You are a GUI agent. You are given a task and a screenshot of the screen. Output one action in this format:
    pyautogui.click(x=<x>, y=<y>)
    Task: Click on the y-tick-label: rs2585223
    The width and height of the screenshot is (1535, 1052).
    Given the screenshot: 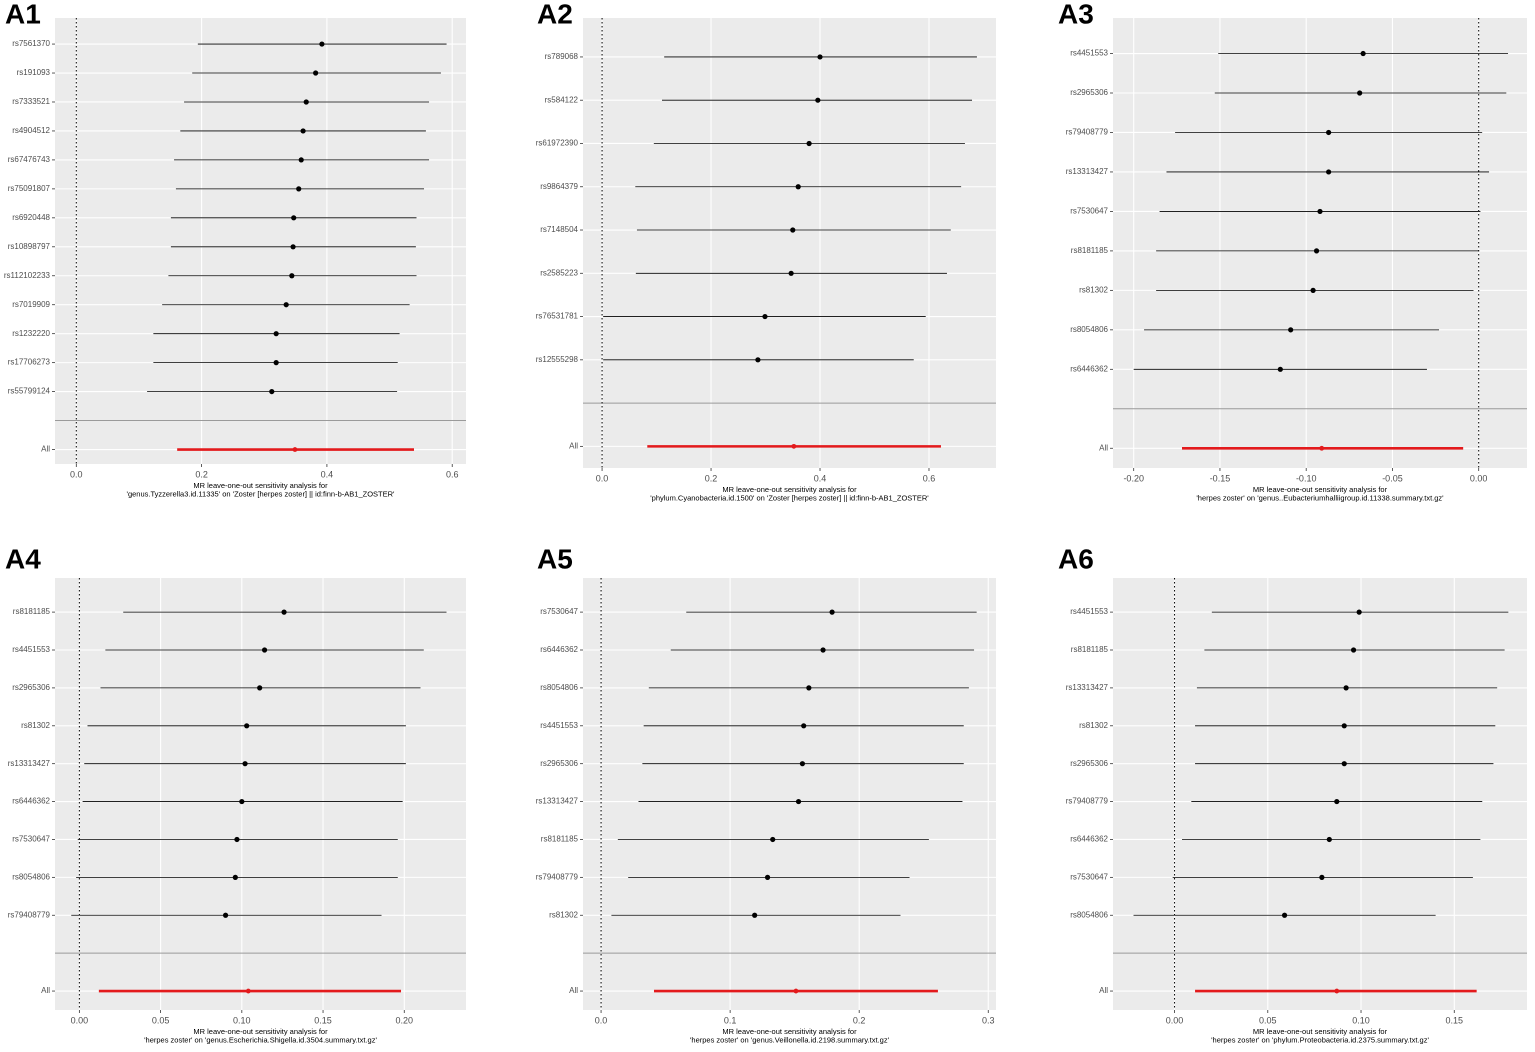 What is the action you would take?
    pyautogui.click(x=559, y=272)
    